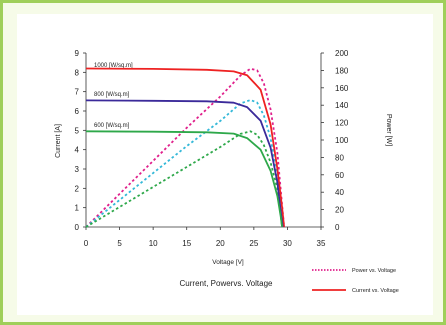 The width and height of the screenshot is (446, 325). I want to click on x-tick-label: 30, so click(287, 243).